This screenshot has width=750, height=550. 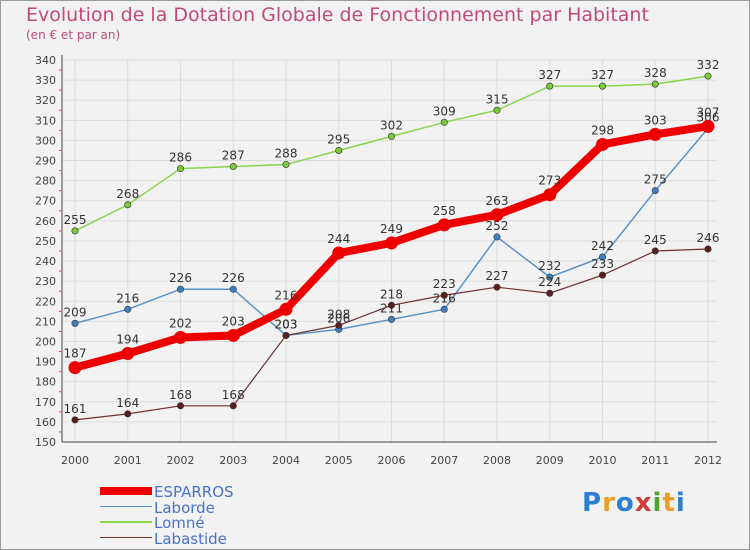 I want to click on data-label-labastide: 223, so click(x=444, y=284).